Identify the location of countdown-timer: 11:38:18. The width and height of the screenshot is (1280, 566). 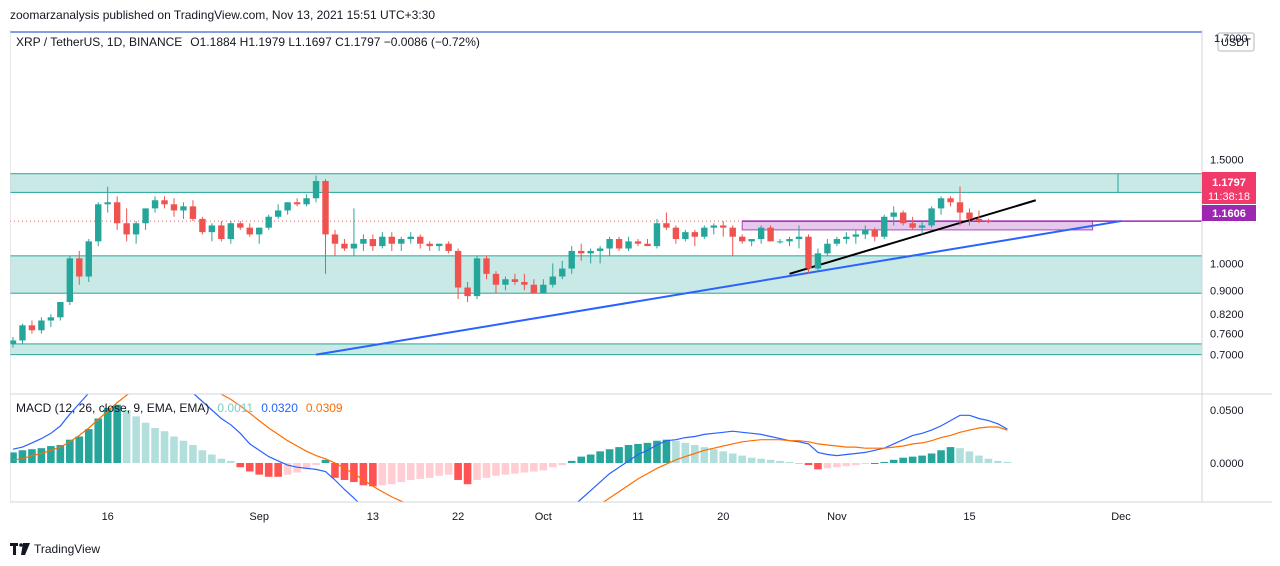
(1229, 197).